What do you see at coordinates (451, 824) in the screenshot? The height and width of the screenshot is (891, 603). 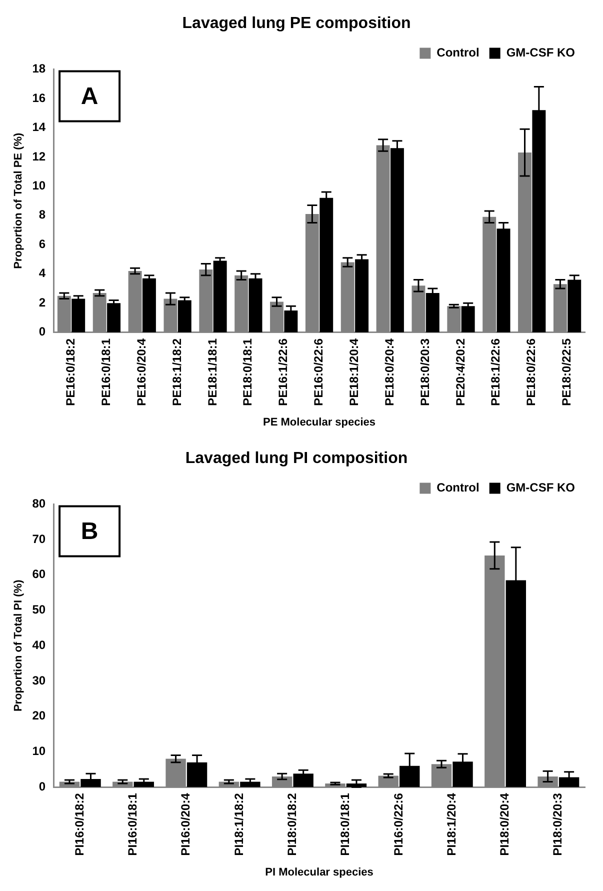 I see `x-tick-label: PI18:1/20:4` at bounding box center [451, 824].